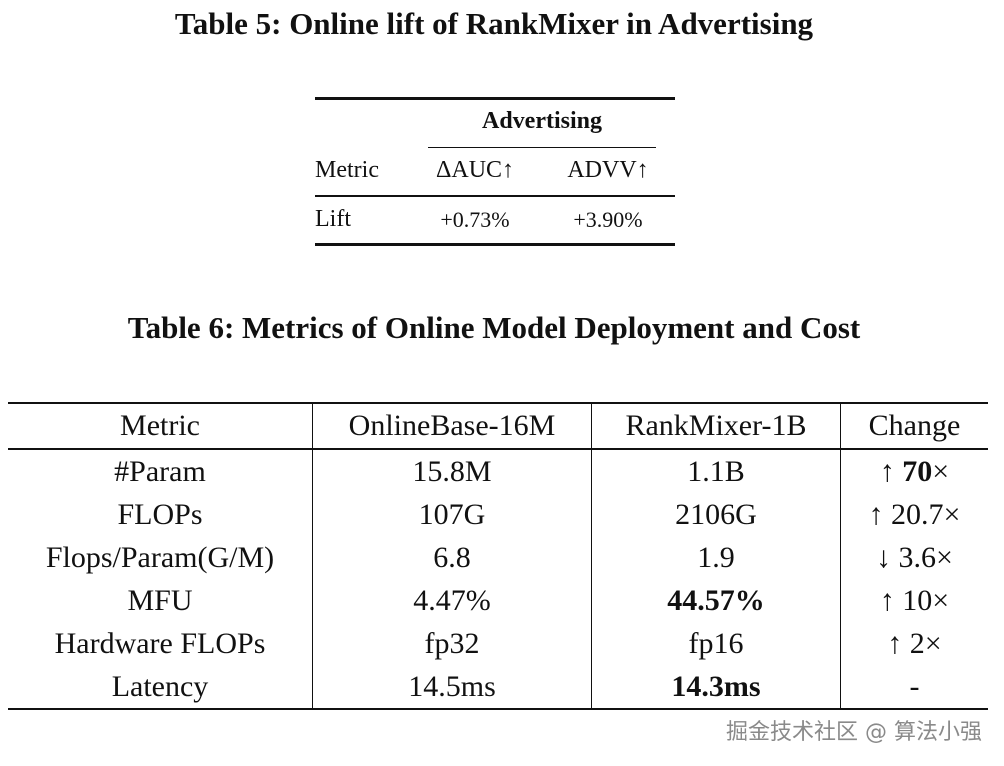  What do you see at coordinates (854, 732) in the screenshot?
I see `watermark: 掘金技术社区 @ 算法小强` at bounding box center [854, 732].